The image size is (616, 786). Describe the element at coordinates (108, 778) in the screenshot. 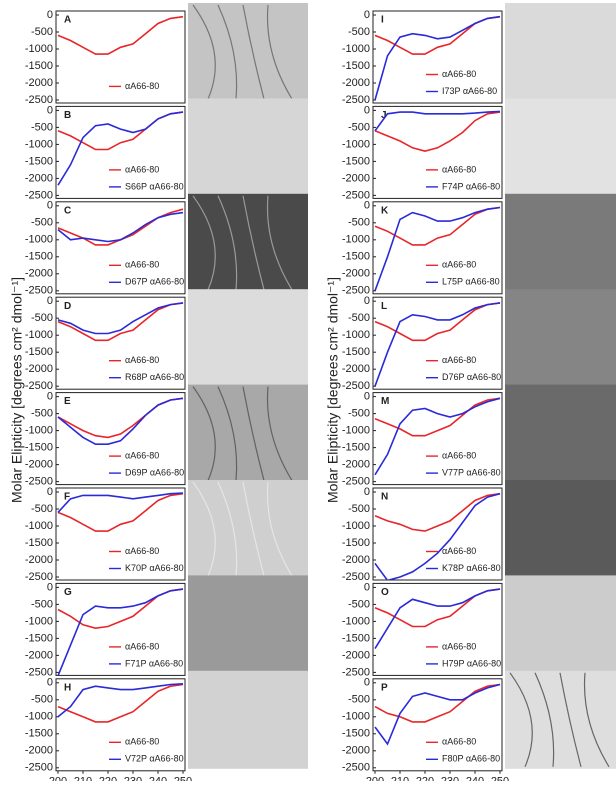

I see `x-tick-label: 220` at that location.